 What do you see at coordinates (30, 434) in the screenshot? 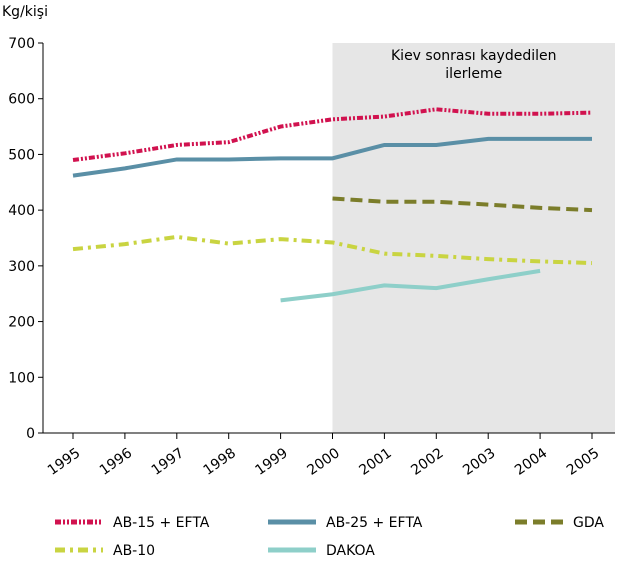
I see `y-tick-label: 0` at bounding box center [30, 434].